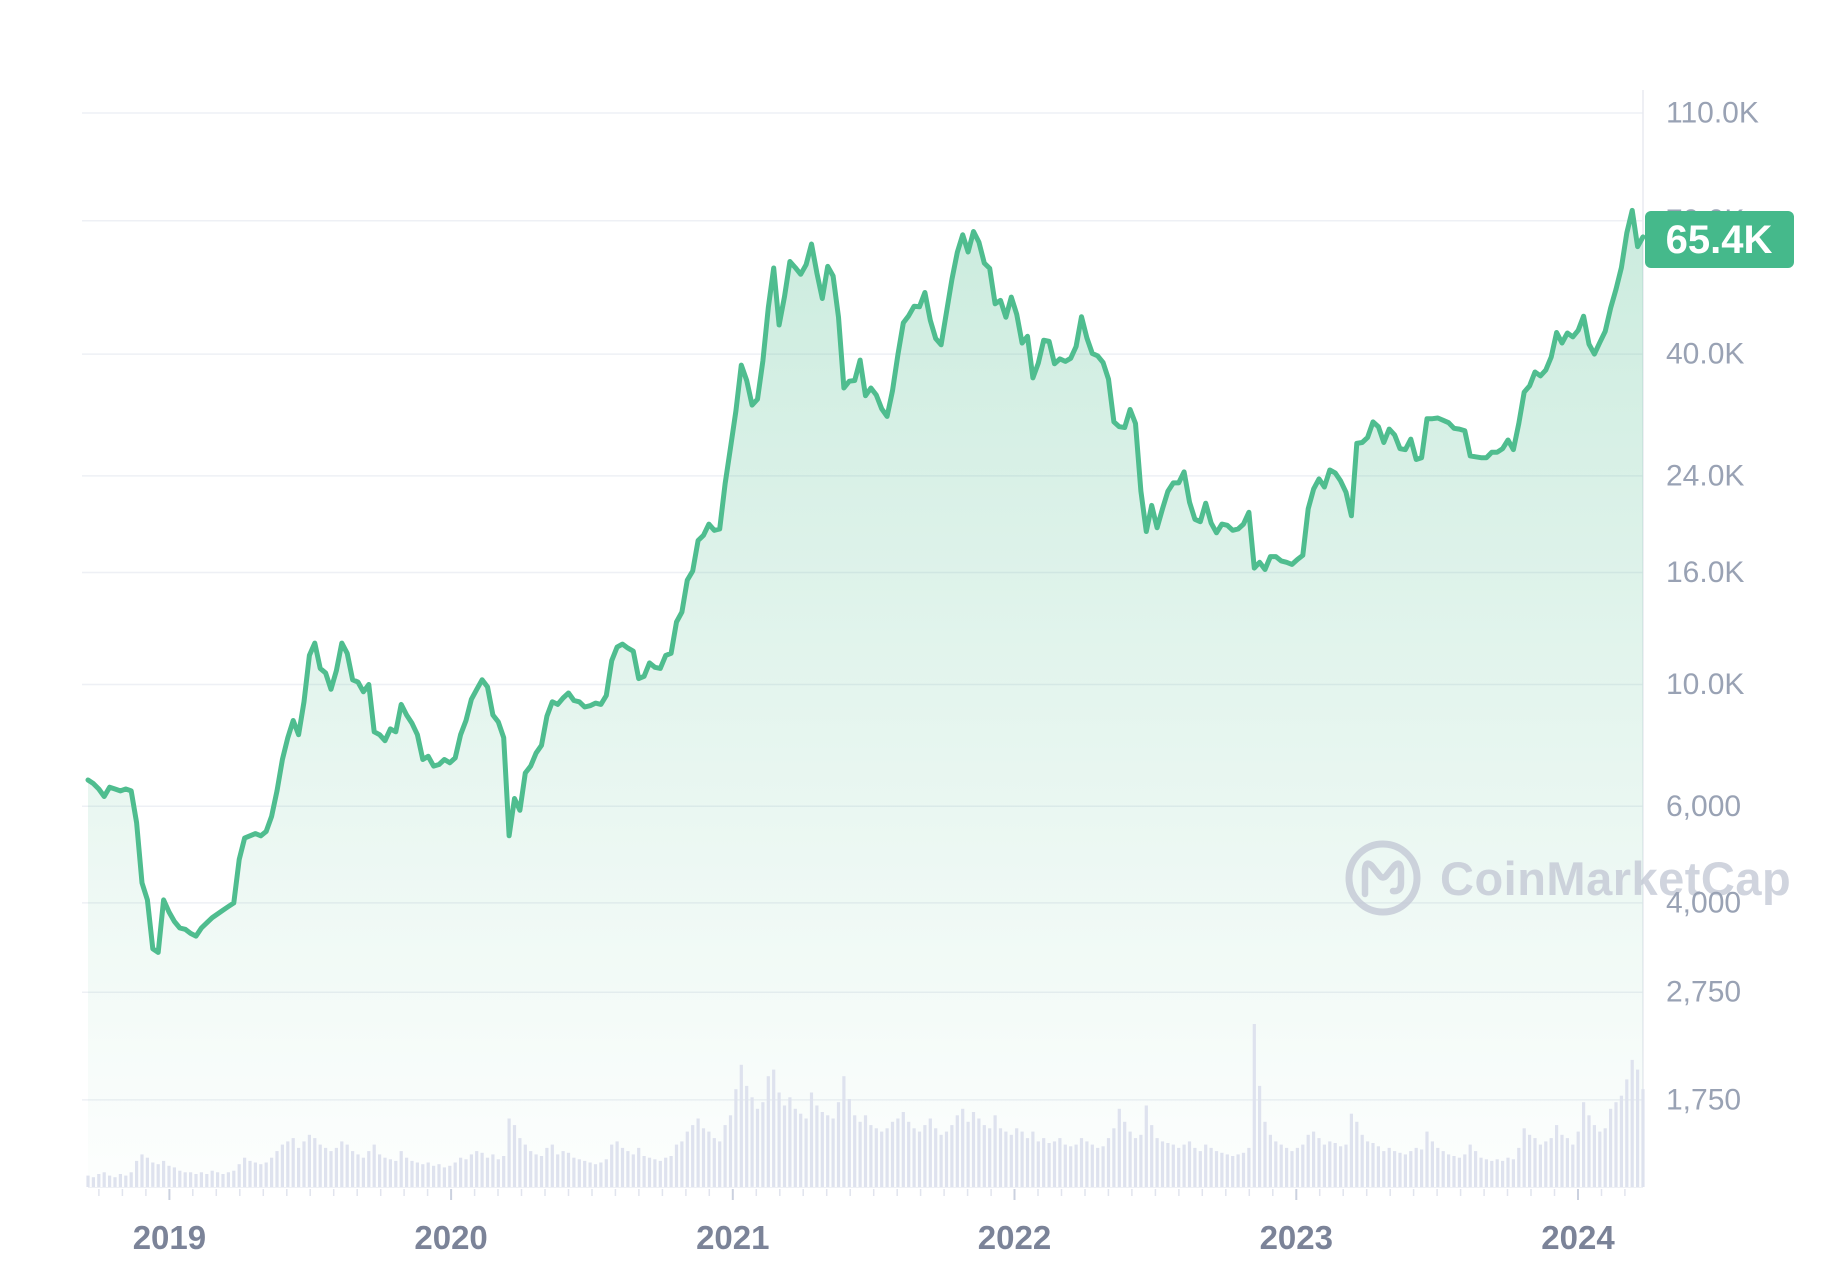 This screenshot has width=1826, height=1274. I want to click on y-axis-label: 110.0K, so click(1712, 113).